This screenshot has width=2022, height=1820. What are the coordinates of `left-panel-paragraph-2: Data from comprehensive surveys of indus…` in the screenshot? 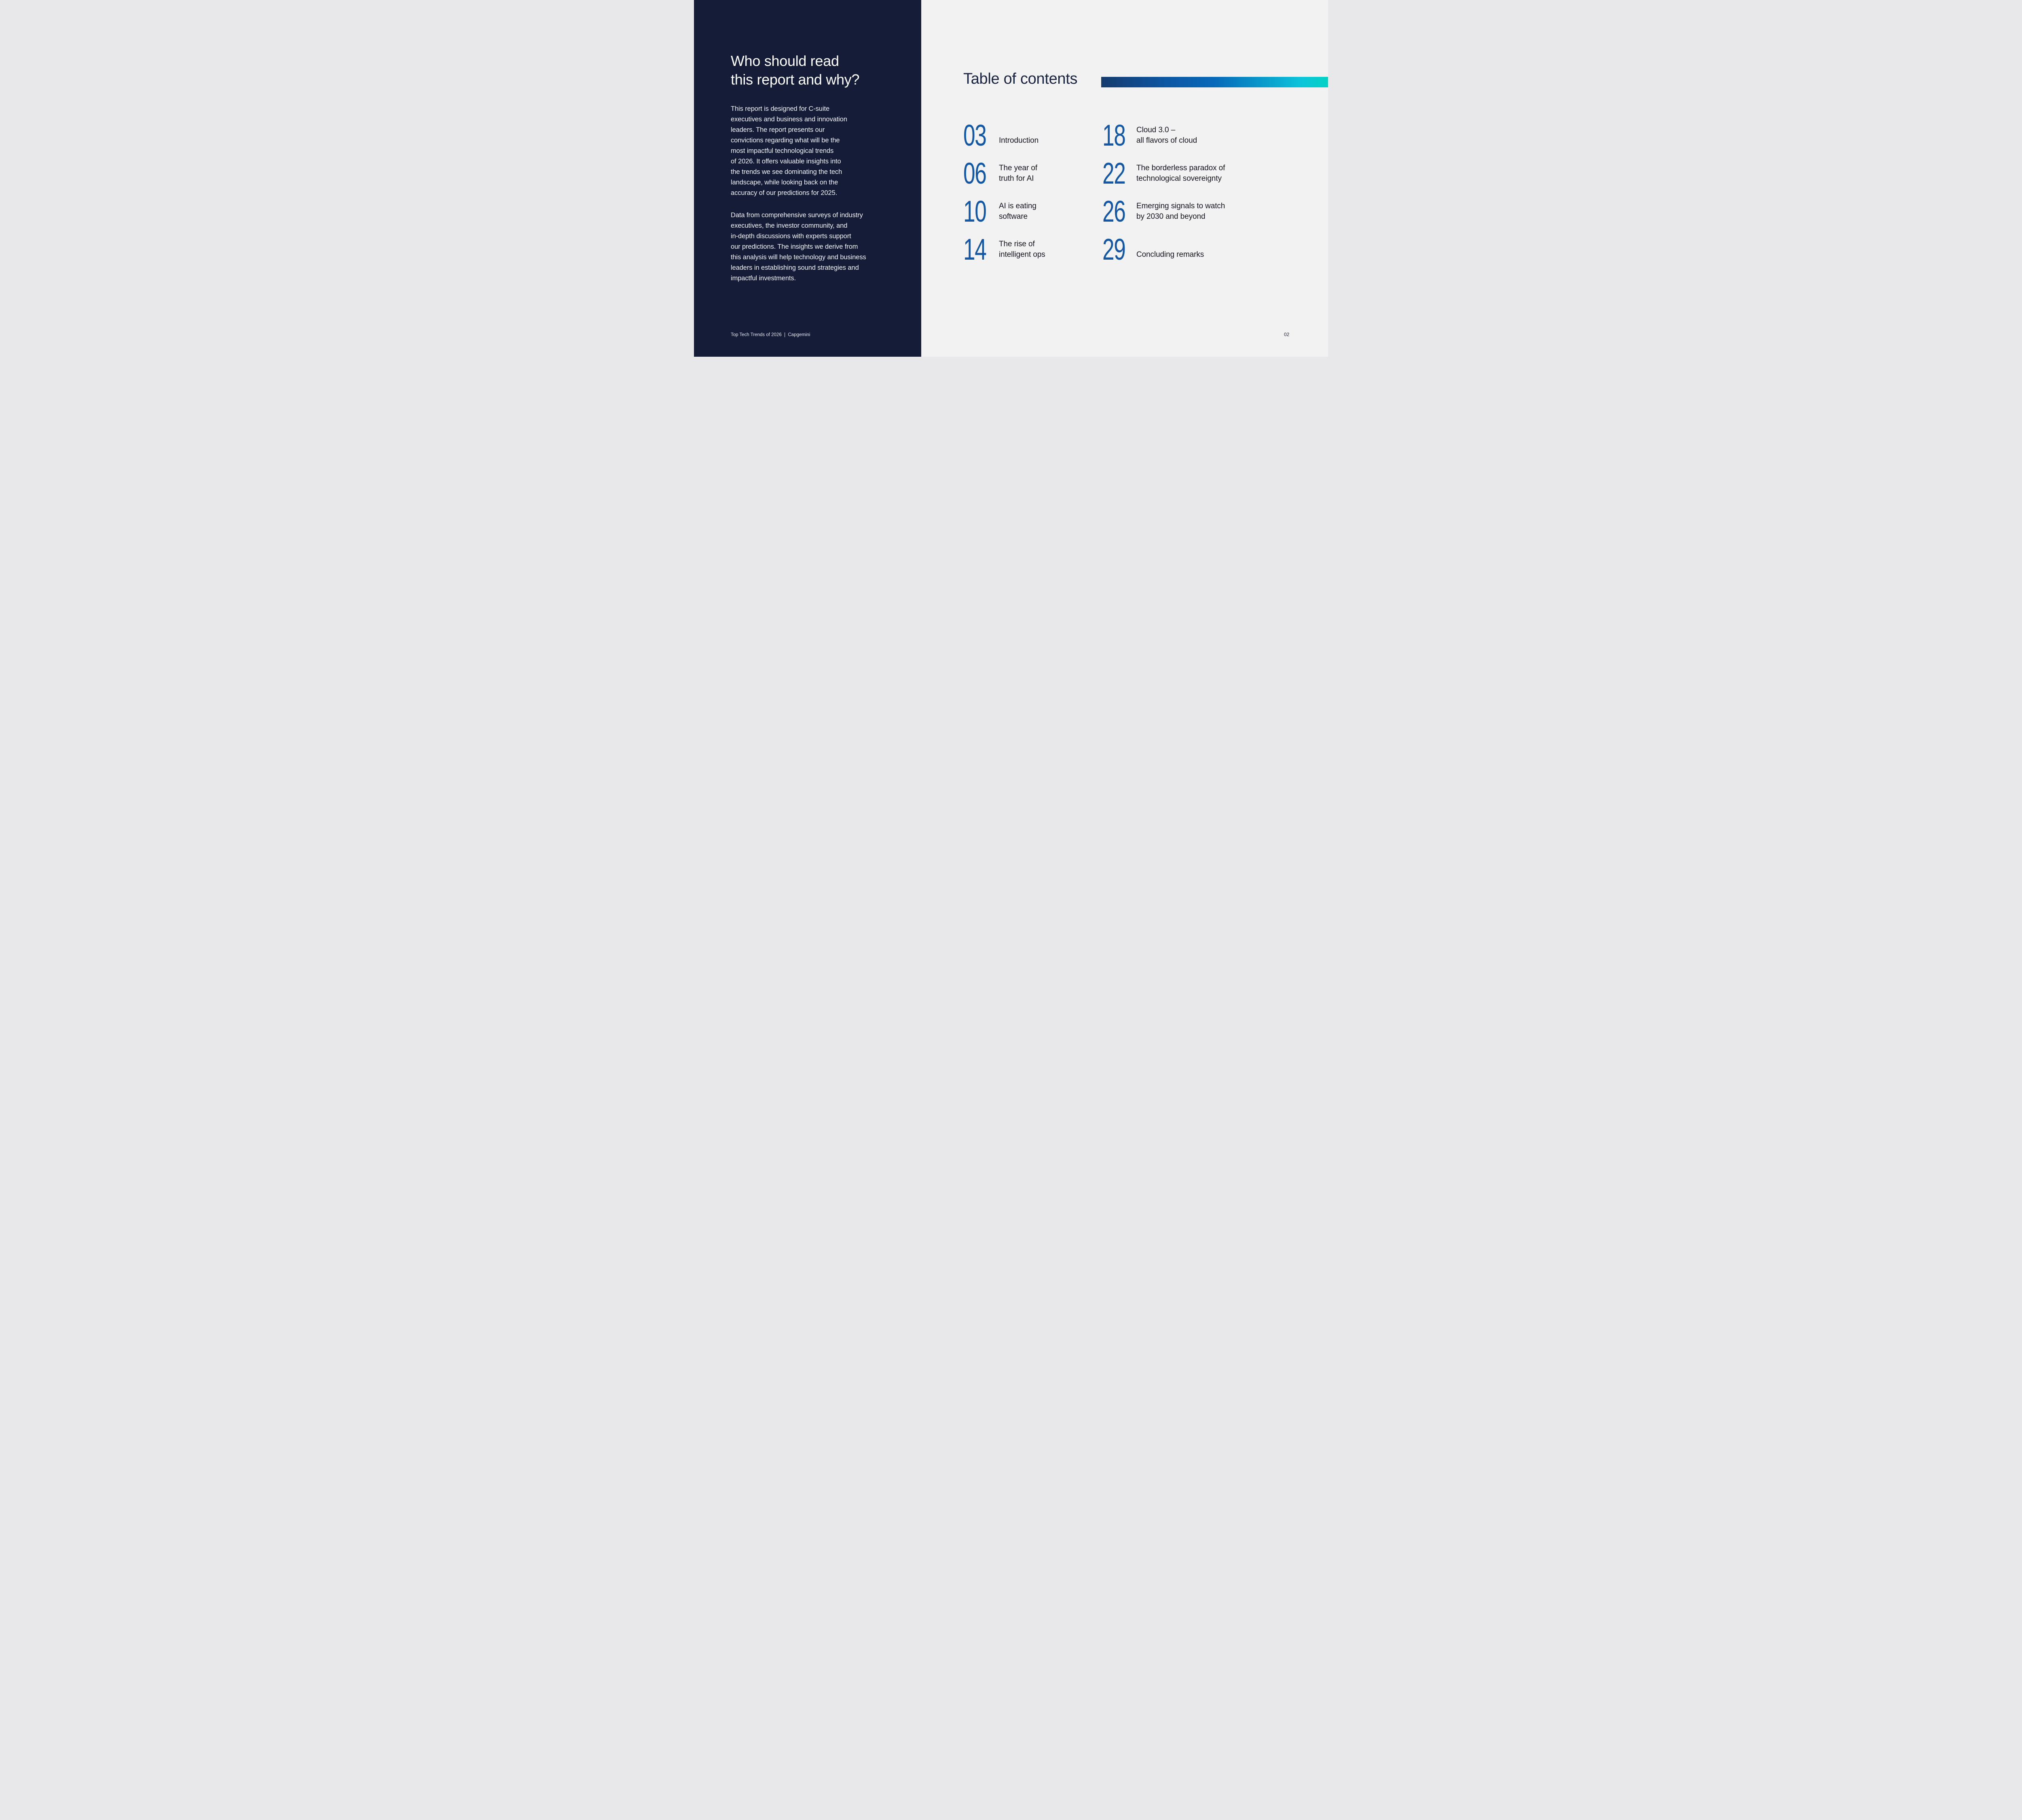 It's located at (798, 247).